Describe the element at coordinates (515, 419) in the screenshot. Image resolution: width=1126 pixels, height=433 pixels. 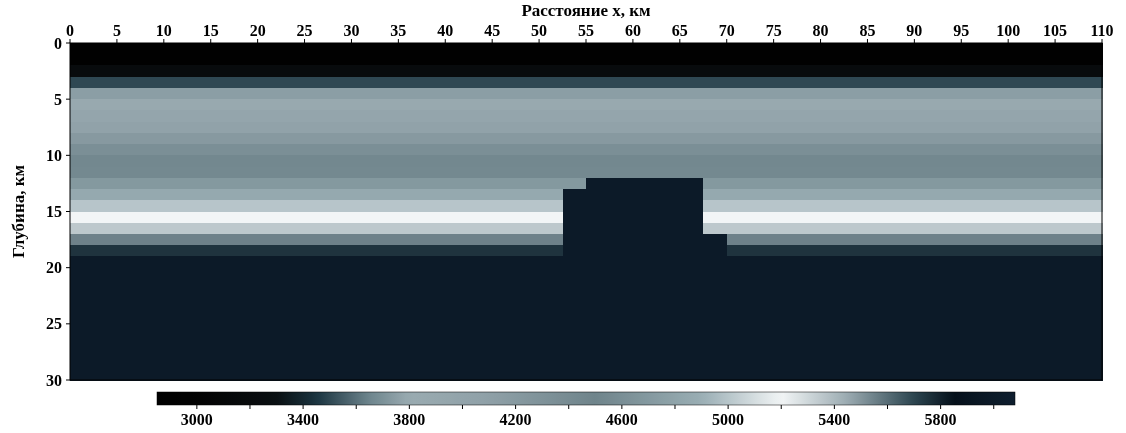
I see `color-bar-label: 4200` at that location.